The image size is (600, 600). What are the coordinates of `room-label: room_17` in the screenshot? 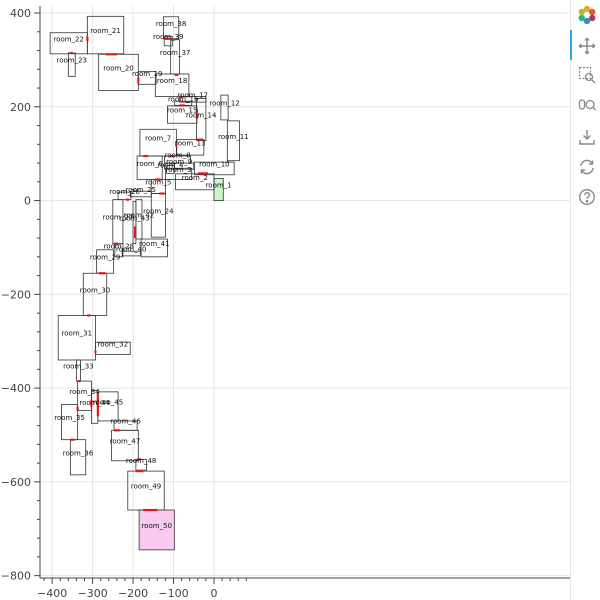 It's located at (192, 95).